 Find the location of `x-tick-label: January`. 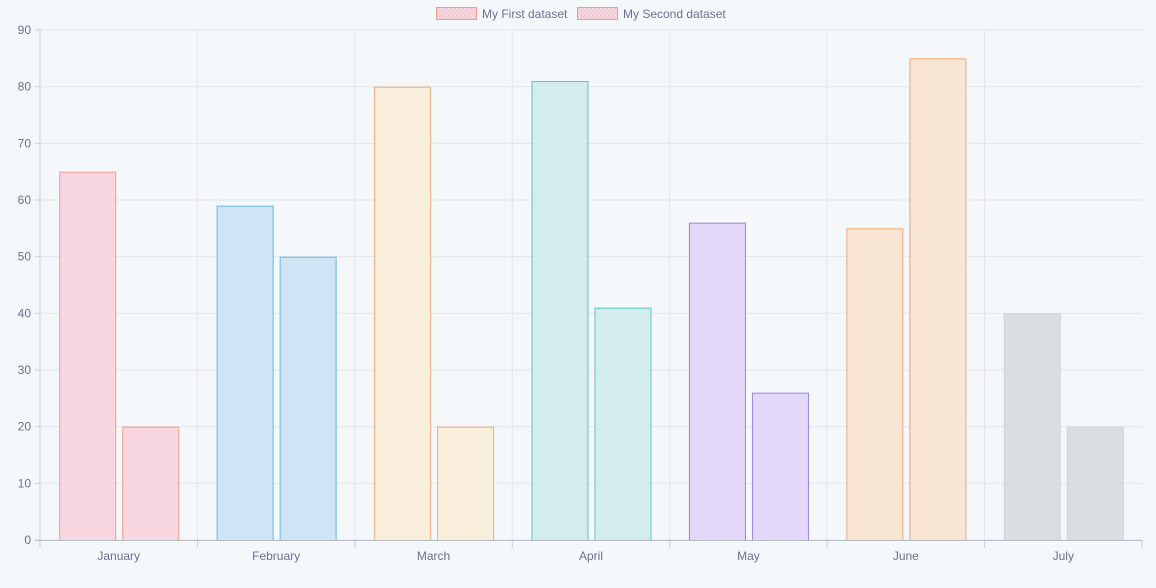

x-tick-label: January is located at coordinates (118, 556).